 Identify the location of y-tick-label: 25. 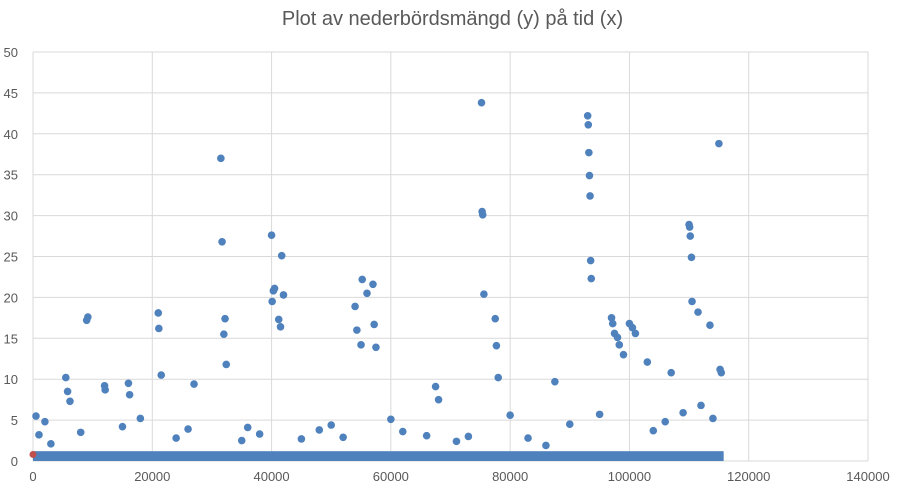
(11, 257).